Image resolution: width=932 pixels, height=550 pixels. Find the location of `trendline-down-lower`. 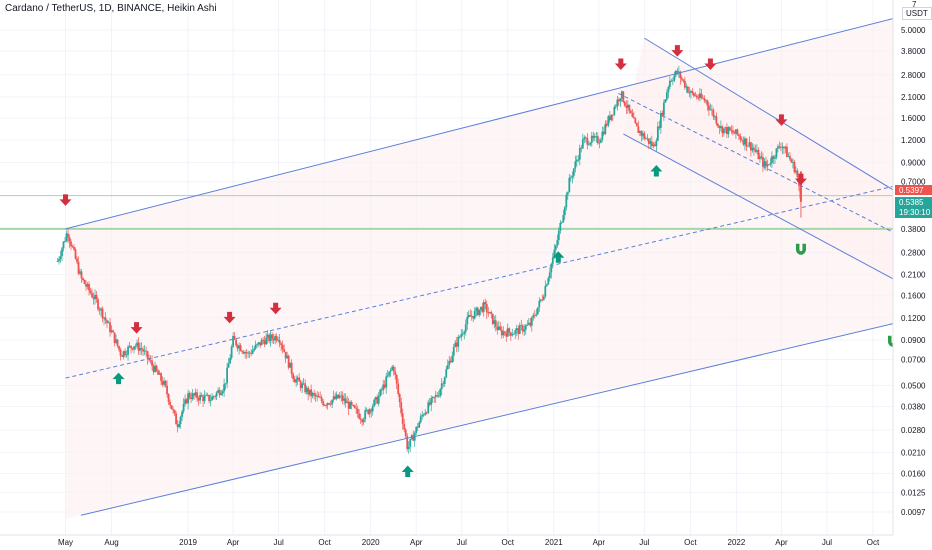

trendline-down-lower is located at coordinates (763, 209).